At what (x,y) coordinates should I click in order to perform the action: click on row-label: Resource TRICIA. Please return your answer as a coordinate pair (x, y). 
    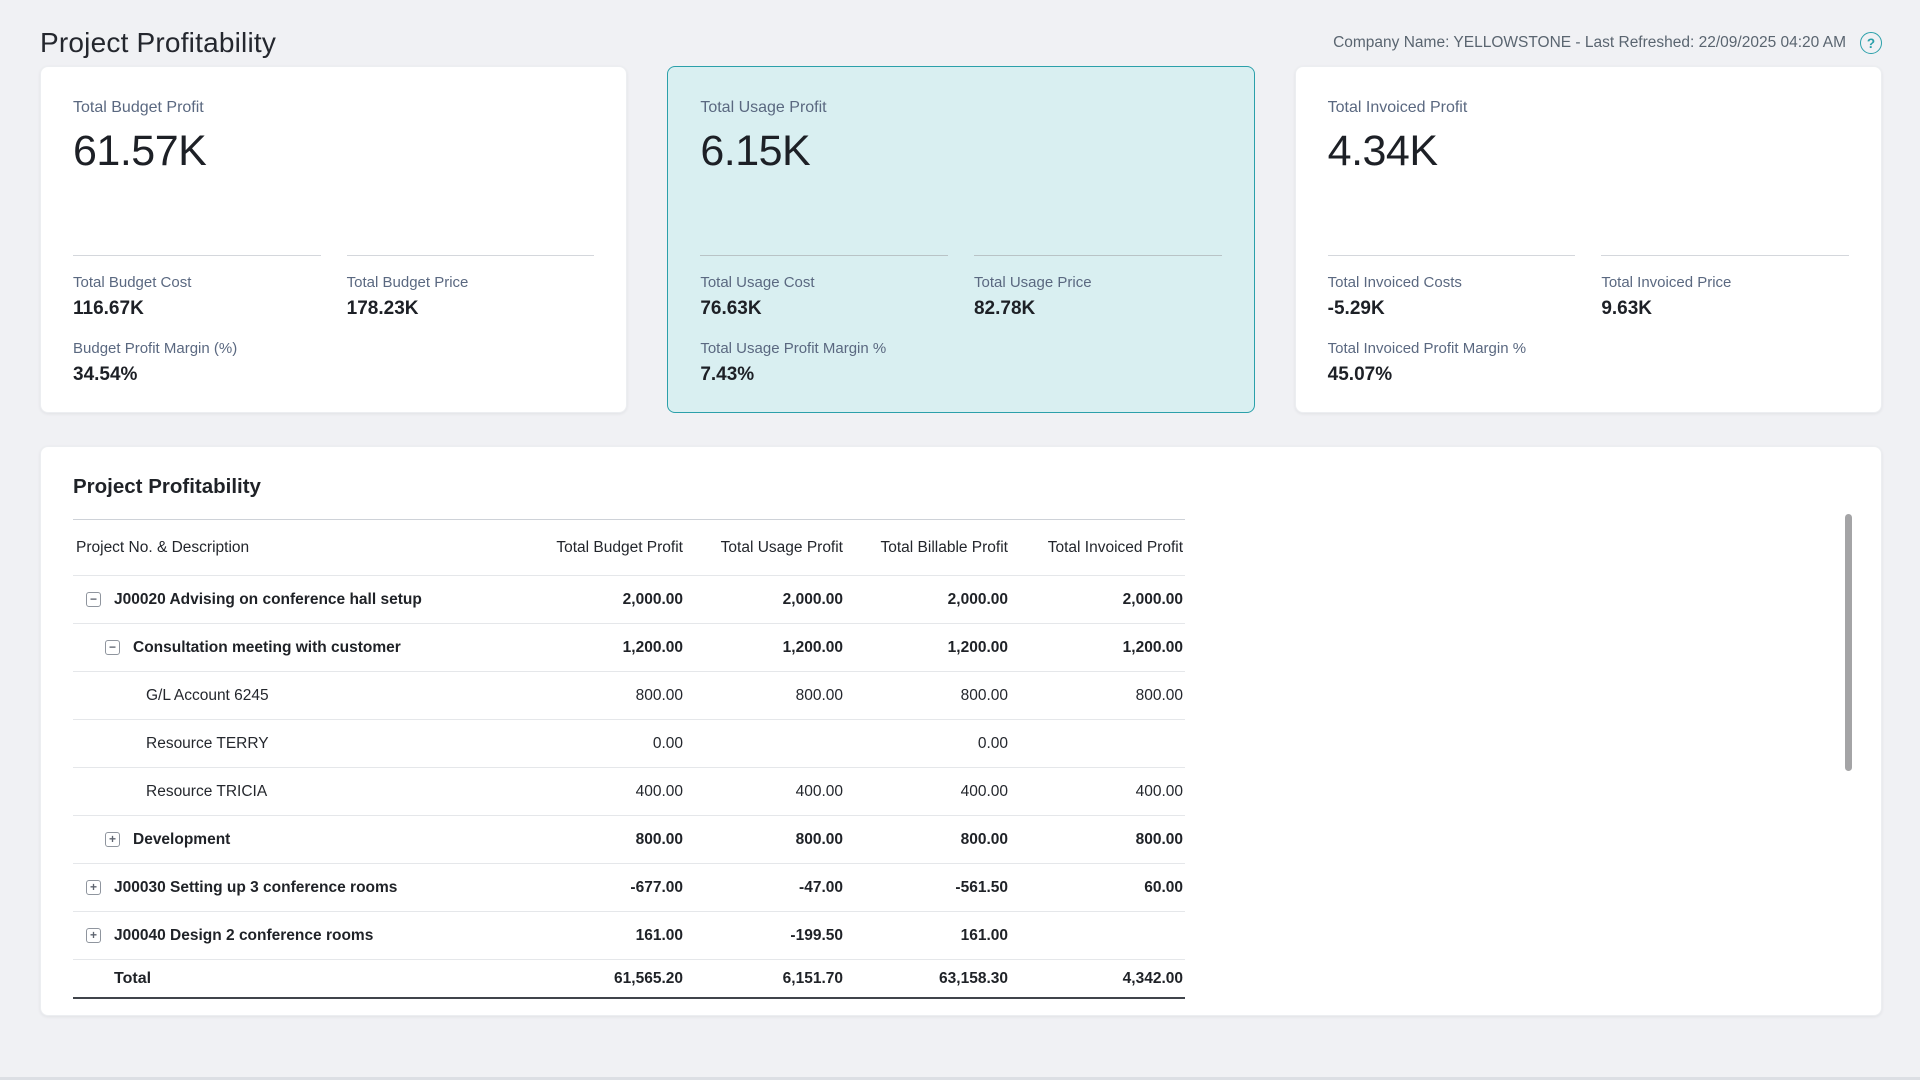
    Looking at the image, I should click on (207, 791).